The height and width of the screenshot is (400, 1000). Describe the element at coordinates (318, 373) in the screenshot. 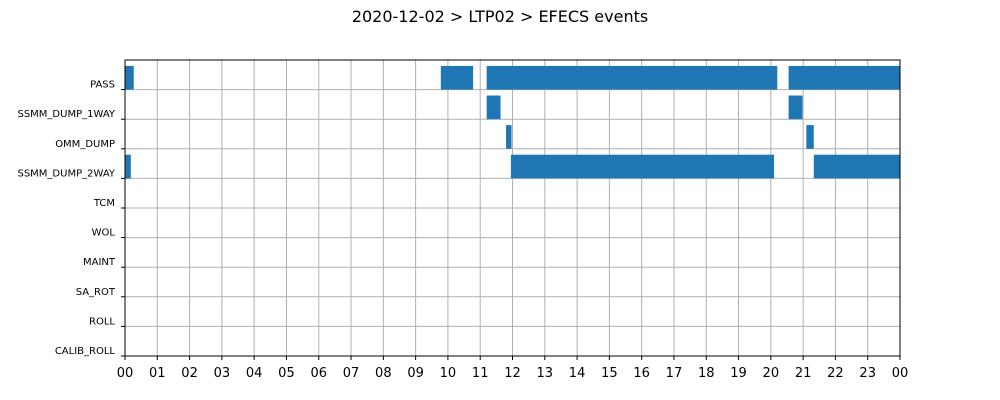

I see `x-tick-label: 06` at that location.